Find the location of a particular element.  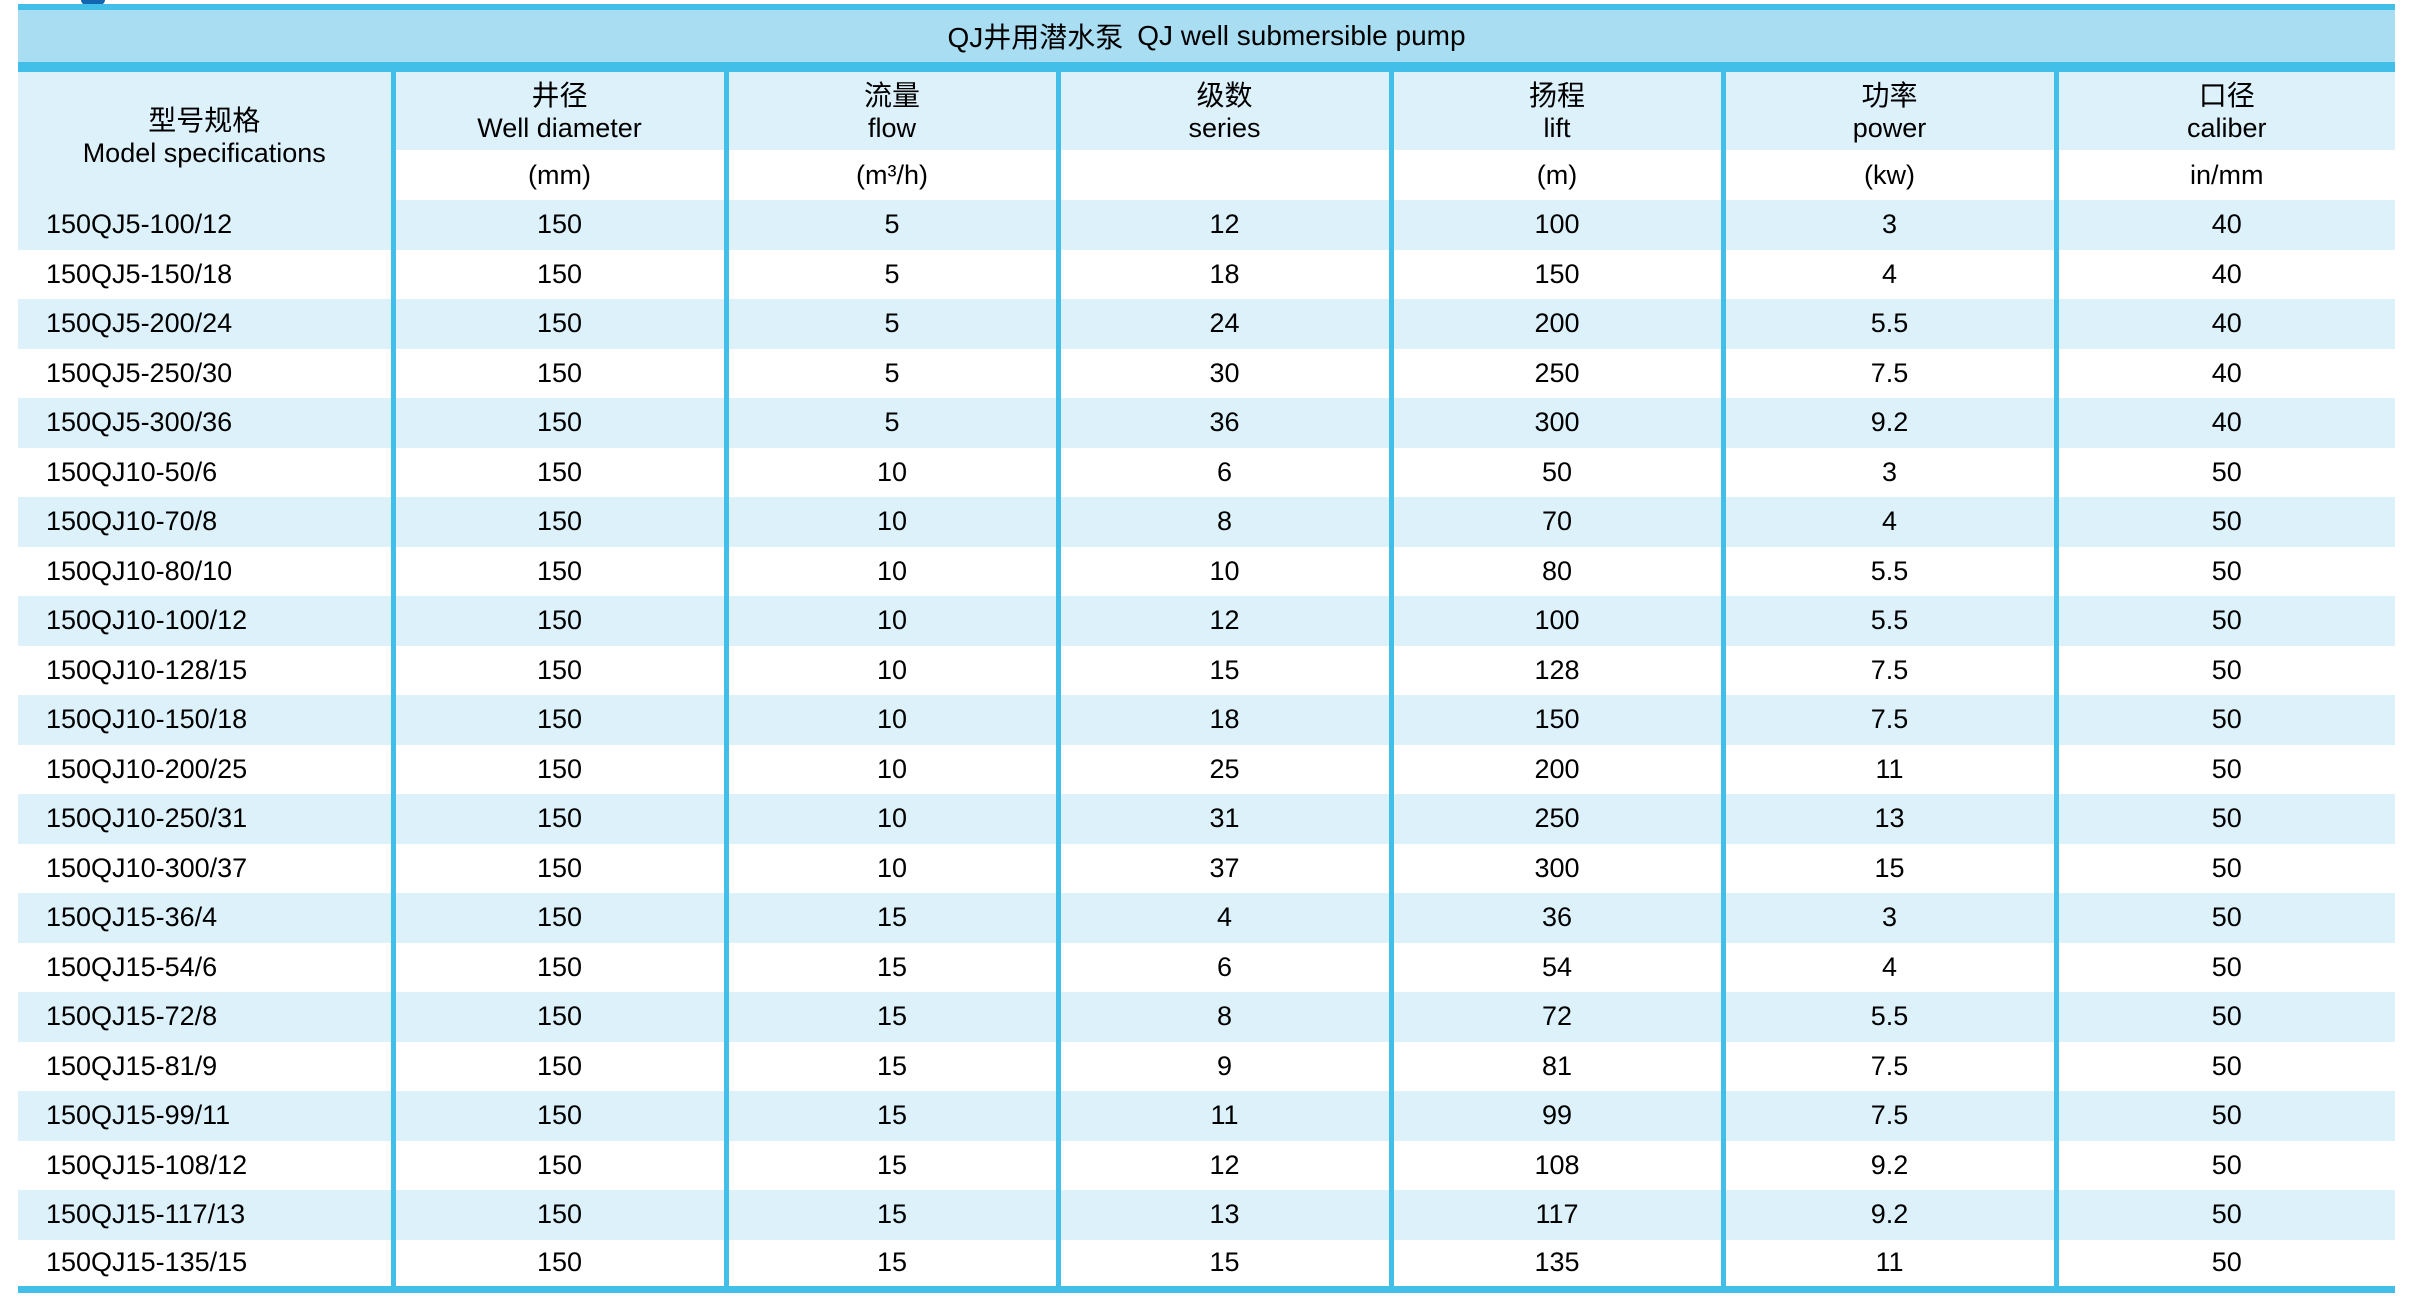

table-row: 150QJ5-150/18 150 5 18 150 4 40 is located at coordinates (1206, 274).